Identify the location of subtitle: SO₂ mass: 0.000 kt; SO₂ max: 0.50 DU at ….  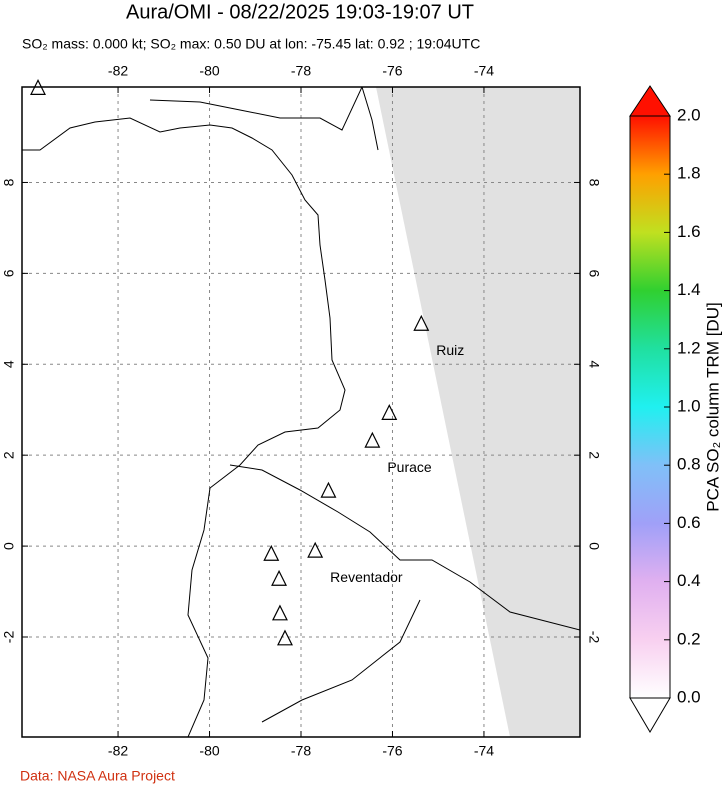
(251, 44).